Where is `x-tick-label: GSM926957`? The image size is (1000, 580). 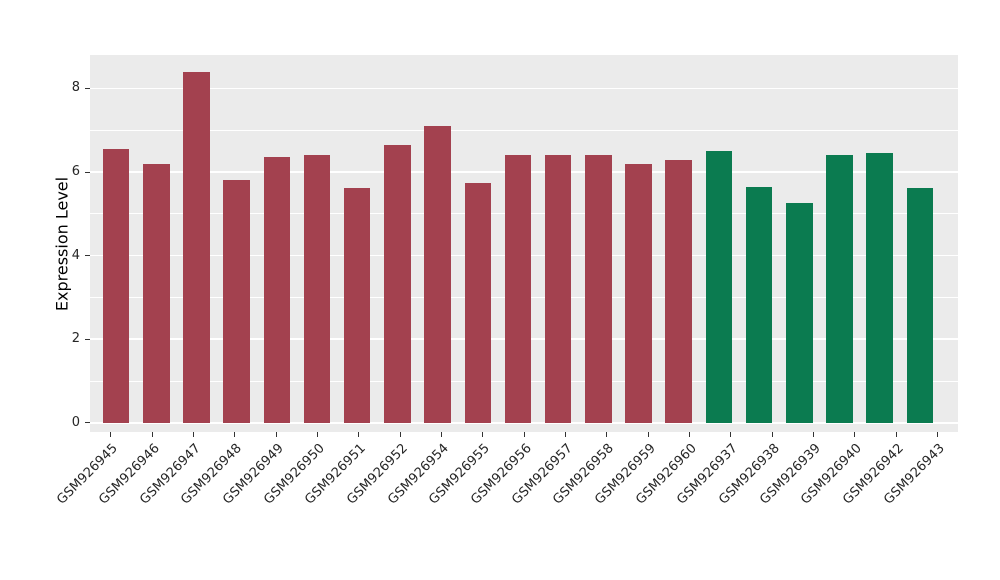 x-tick-label: GSM926957 is located at coordinates (542, 474).